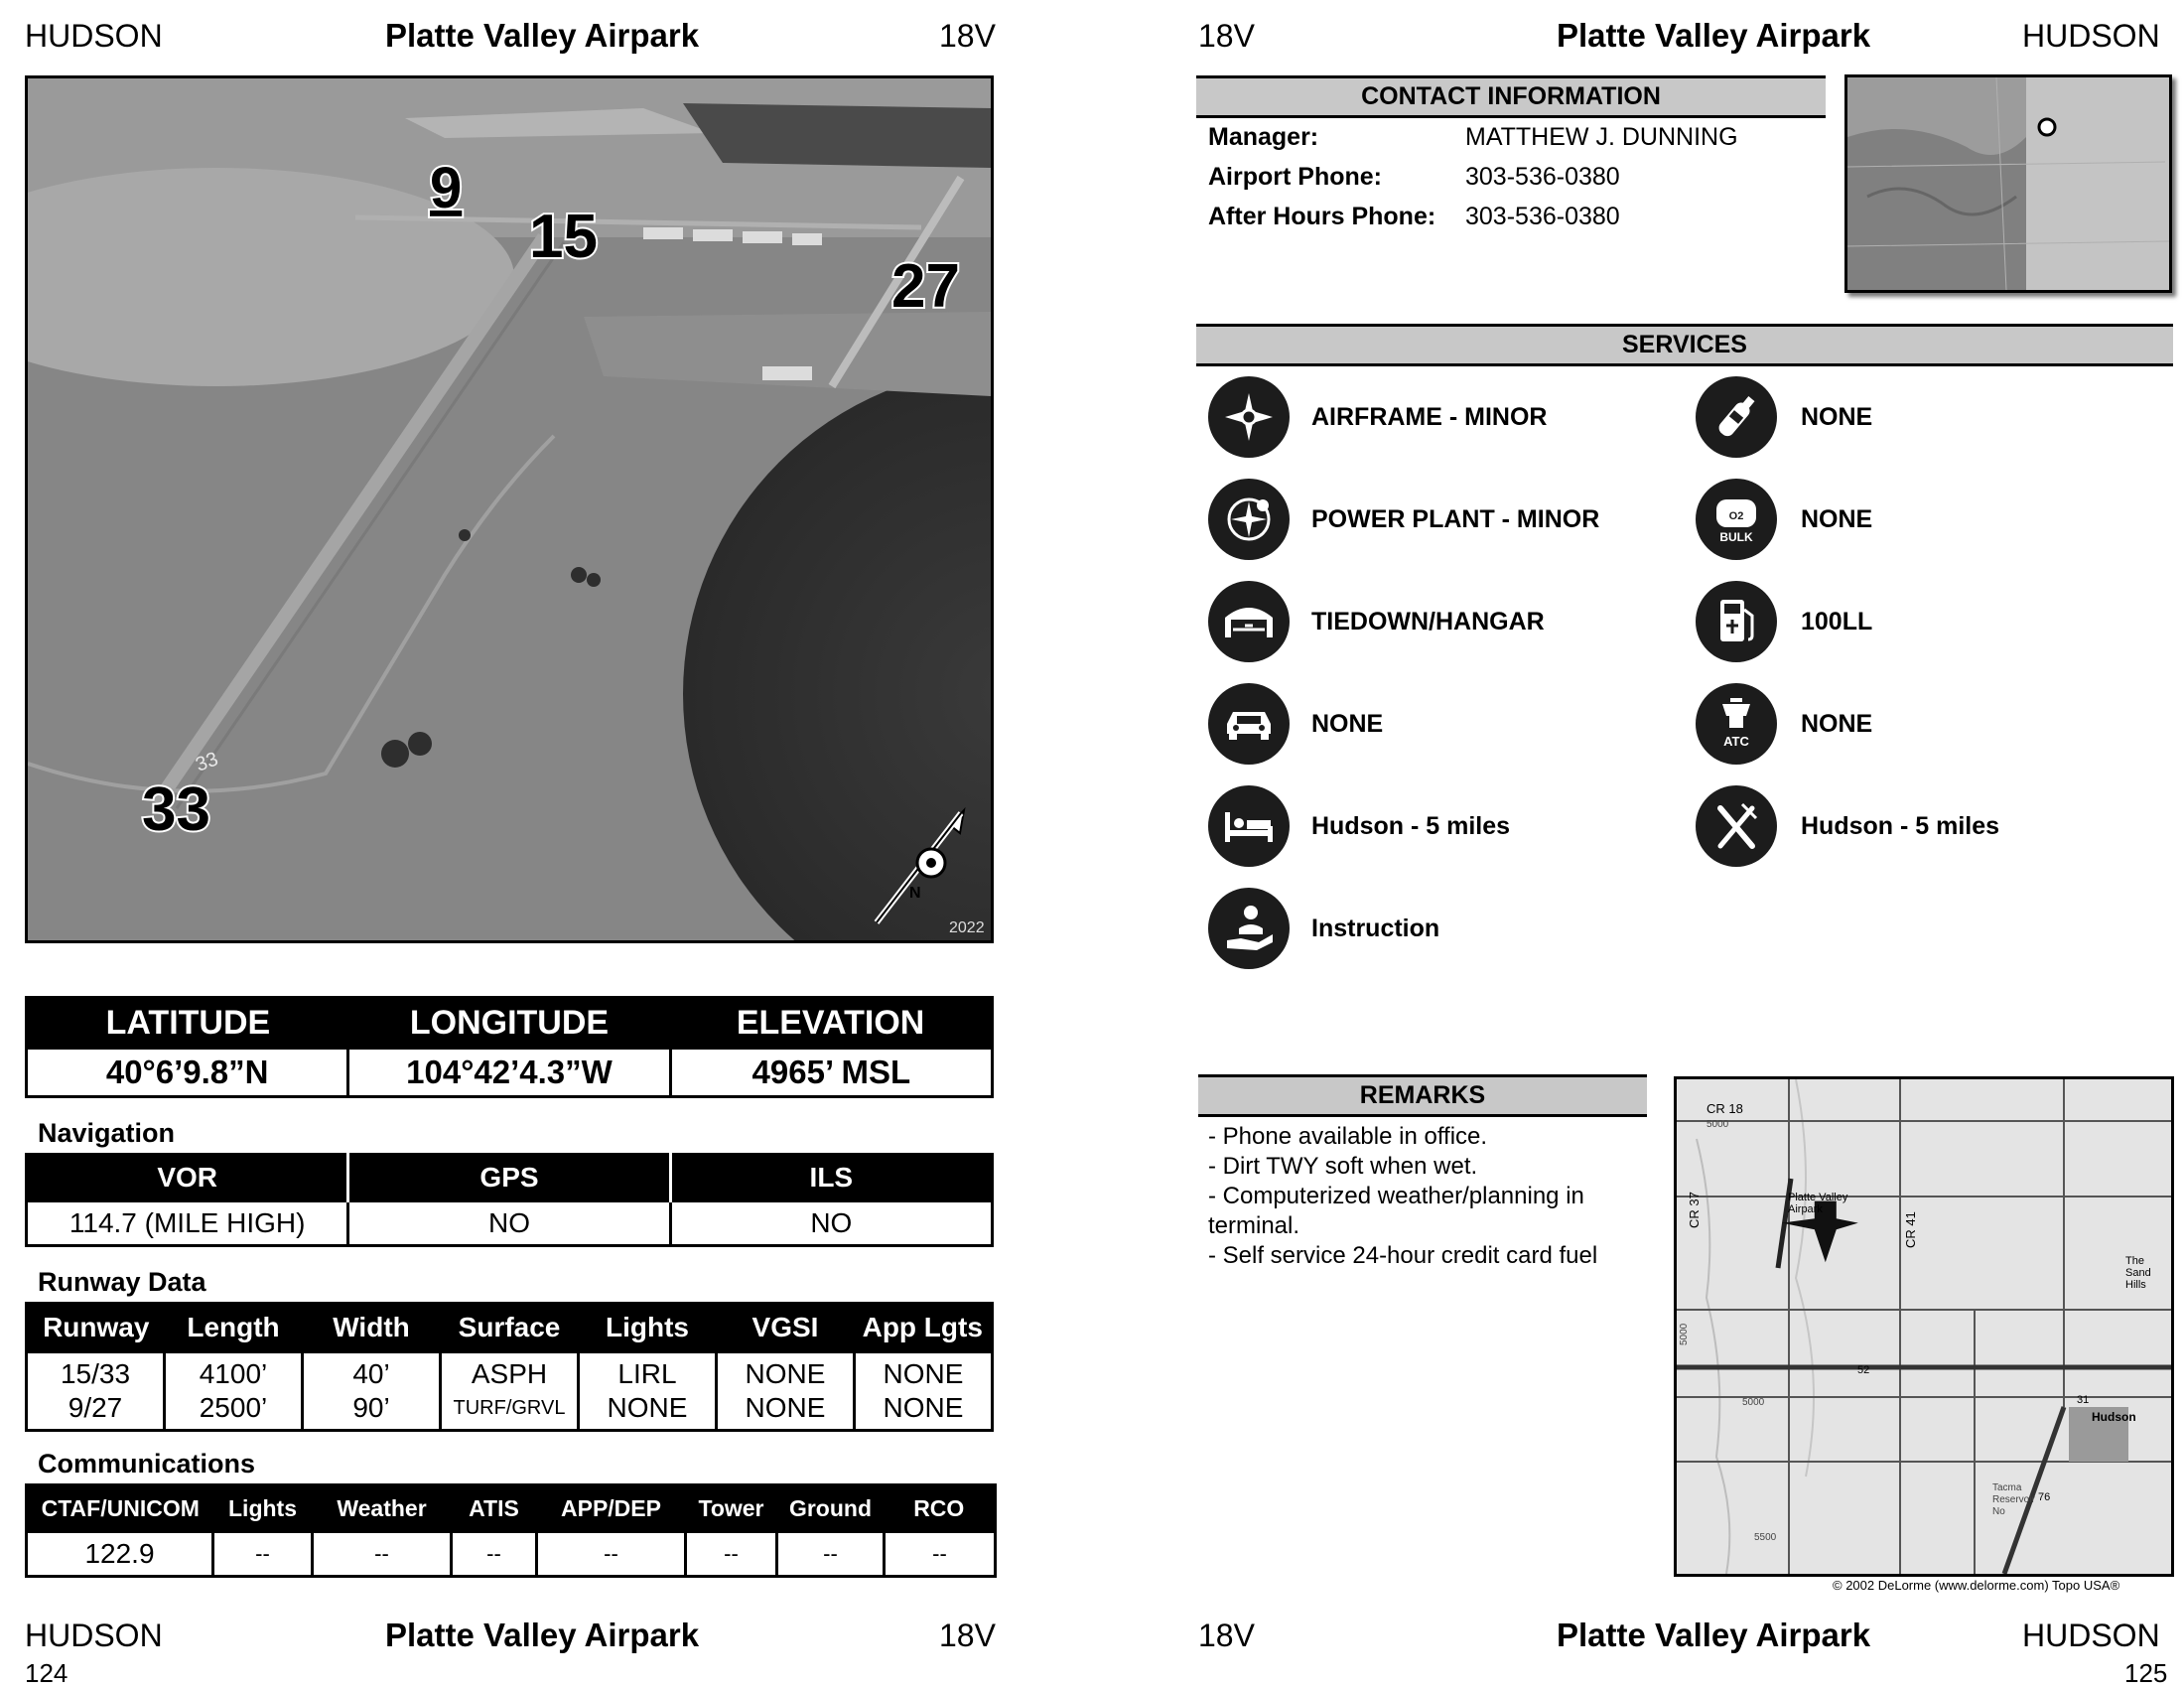  What do you see at coordinates (1542, 216) in the screenshot?
I see `after-hours-phone-value: 303-536-0380` at bounding box center [1542, 216].